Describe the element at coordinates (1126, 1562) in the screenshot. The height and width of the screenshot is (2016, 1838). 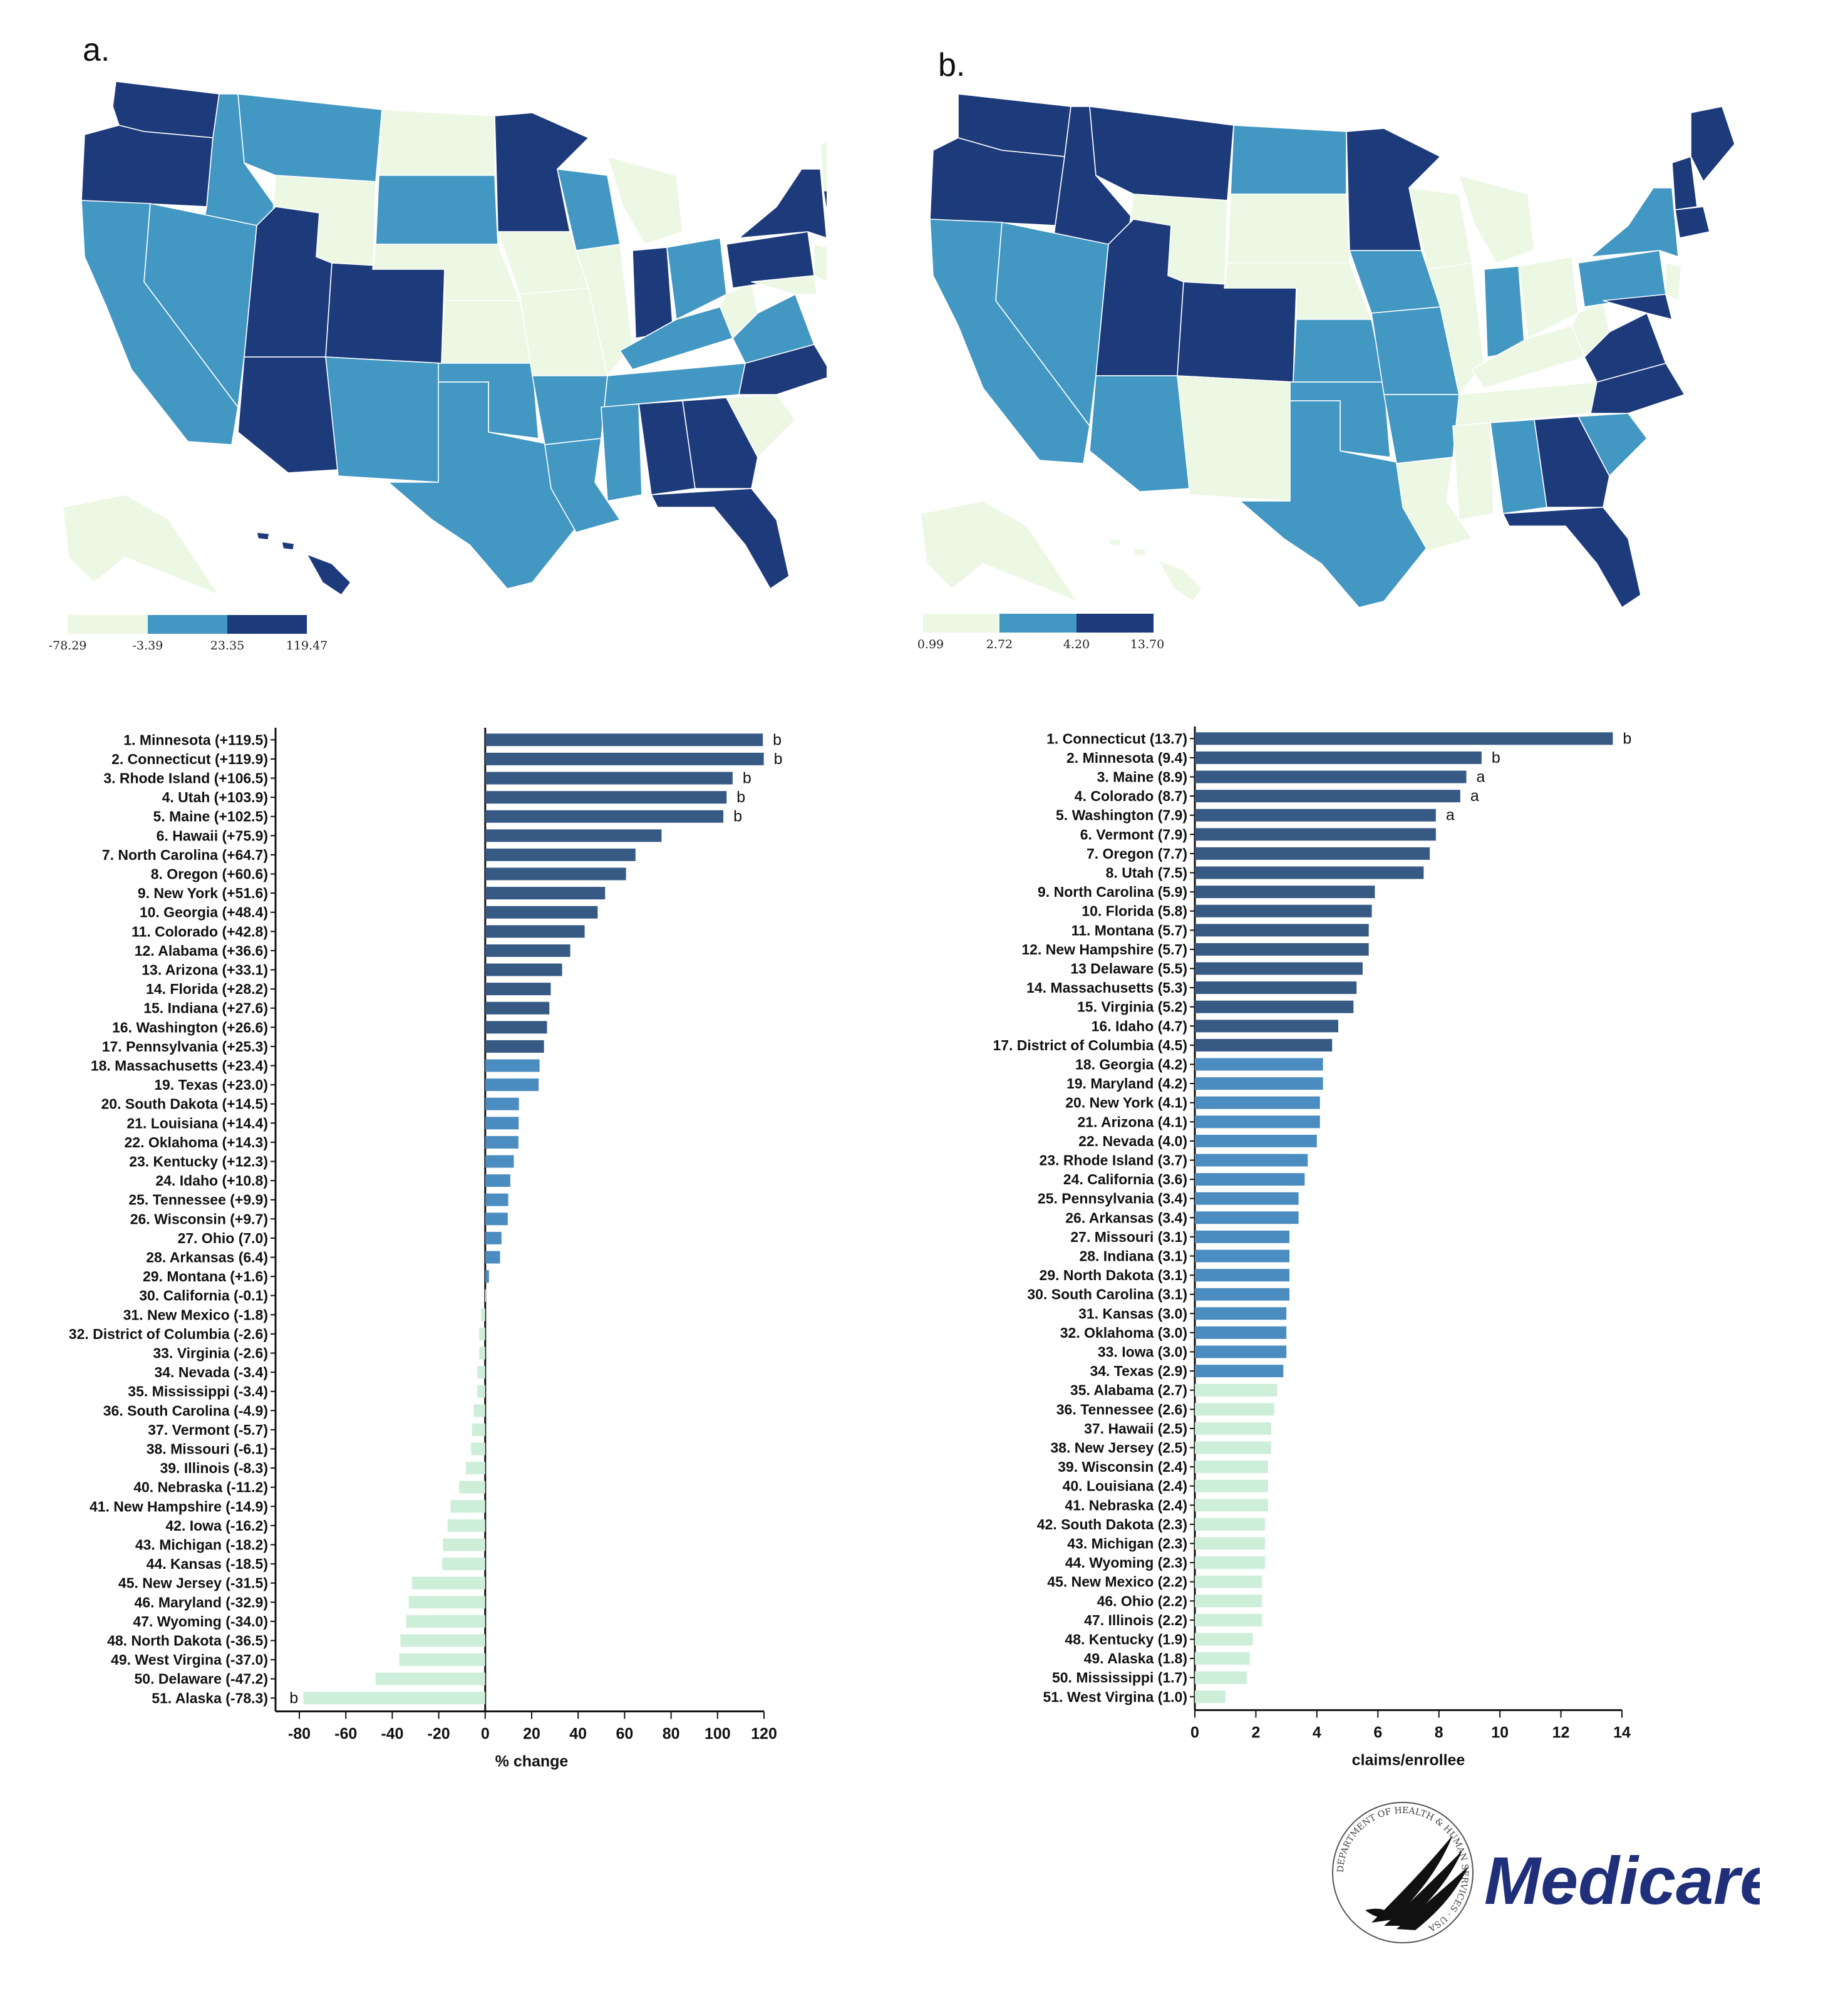
I see `bar-label: 44. Wyoming (2.3)` at that location.